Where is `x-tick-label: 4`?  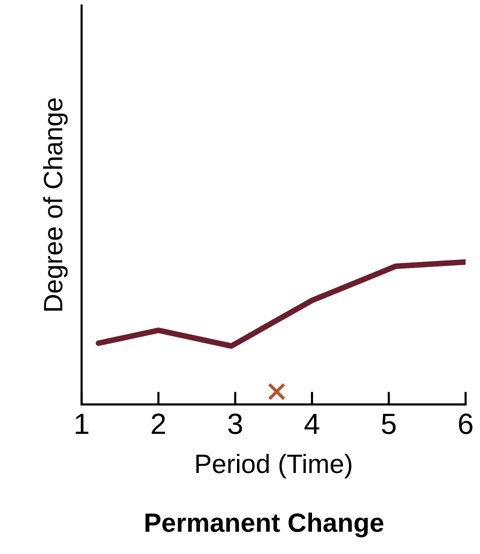 x-tick-label: 4 is located at coordinates (312, 424).